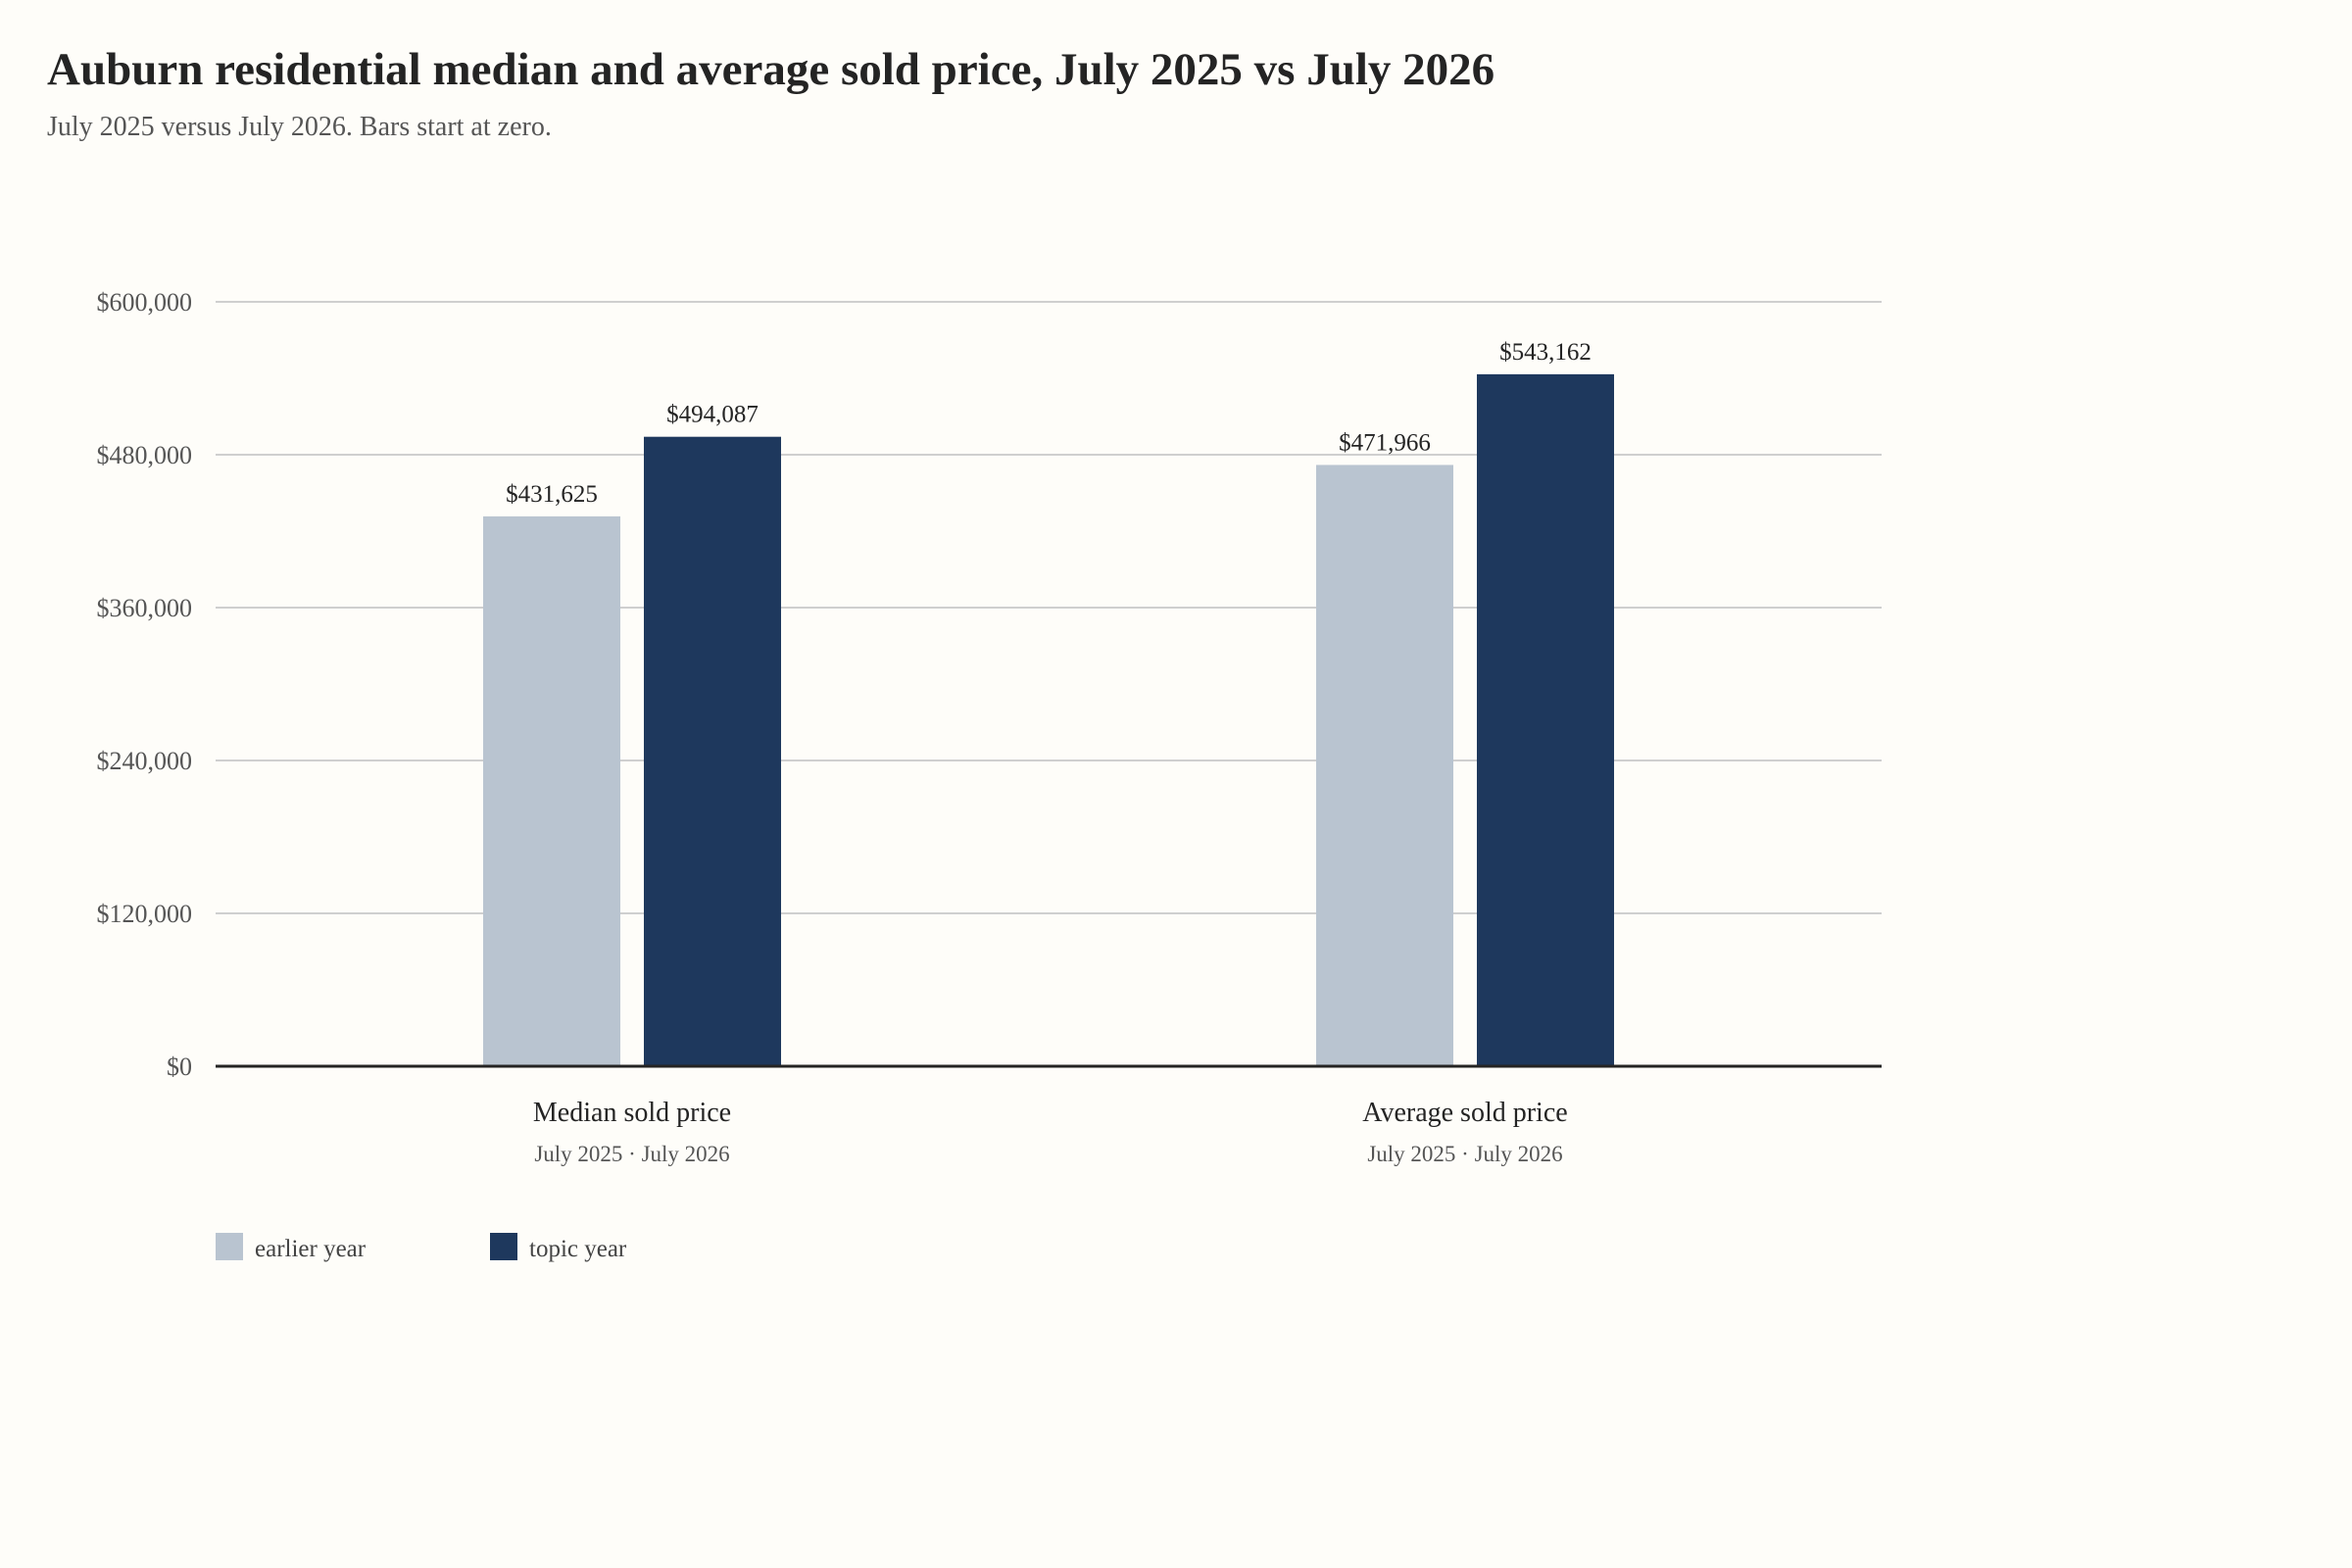 The image size is (2352, 1568). I want to click on legend: earlier year topic year, so click(421, 1247).